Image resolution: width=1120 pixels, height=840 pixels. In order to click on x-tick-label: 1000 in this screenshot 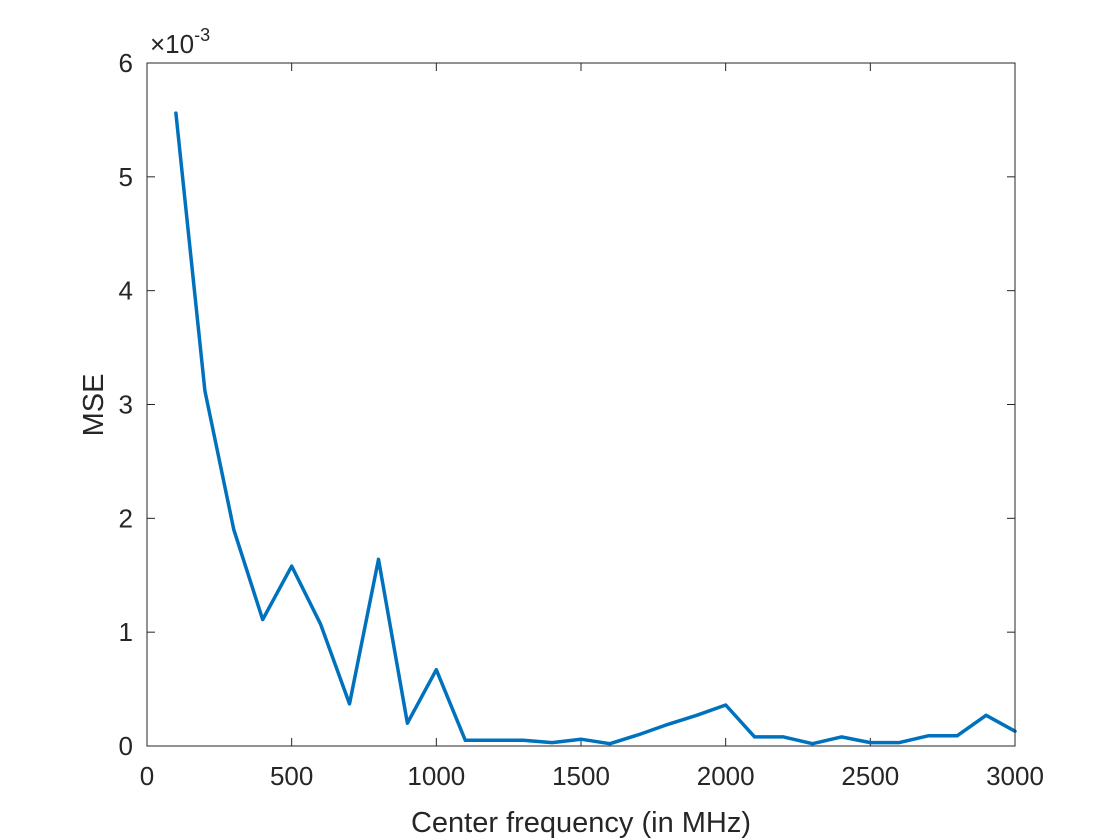, I will do `click(436, 776)`.